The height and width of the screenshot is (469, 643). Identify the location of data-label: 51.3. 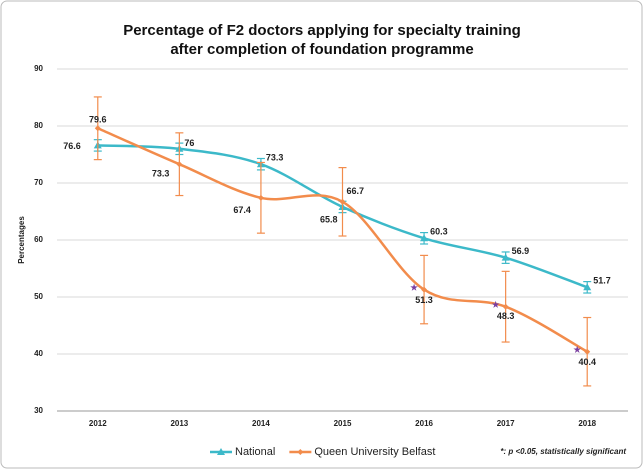
(424, 300).